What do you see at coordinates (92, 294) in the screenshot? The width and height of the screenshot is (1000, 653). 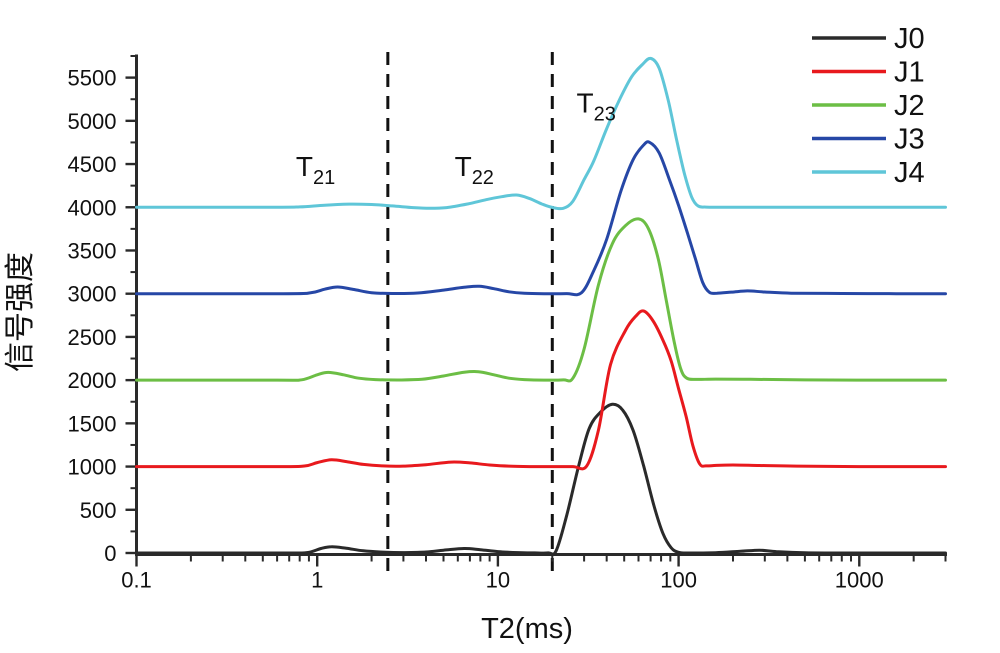 I see `y-tick-label: 3000` at bounding box center [92, 294].